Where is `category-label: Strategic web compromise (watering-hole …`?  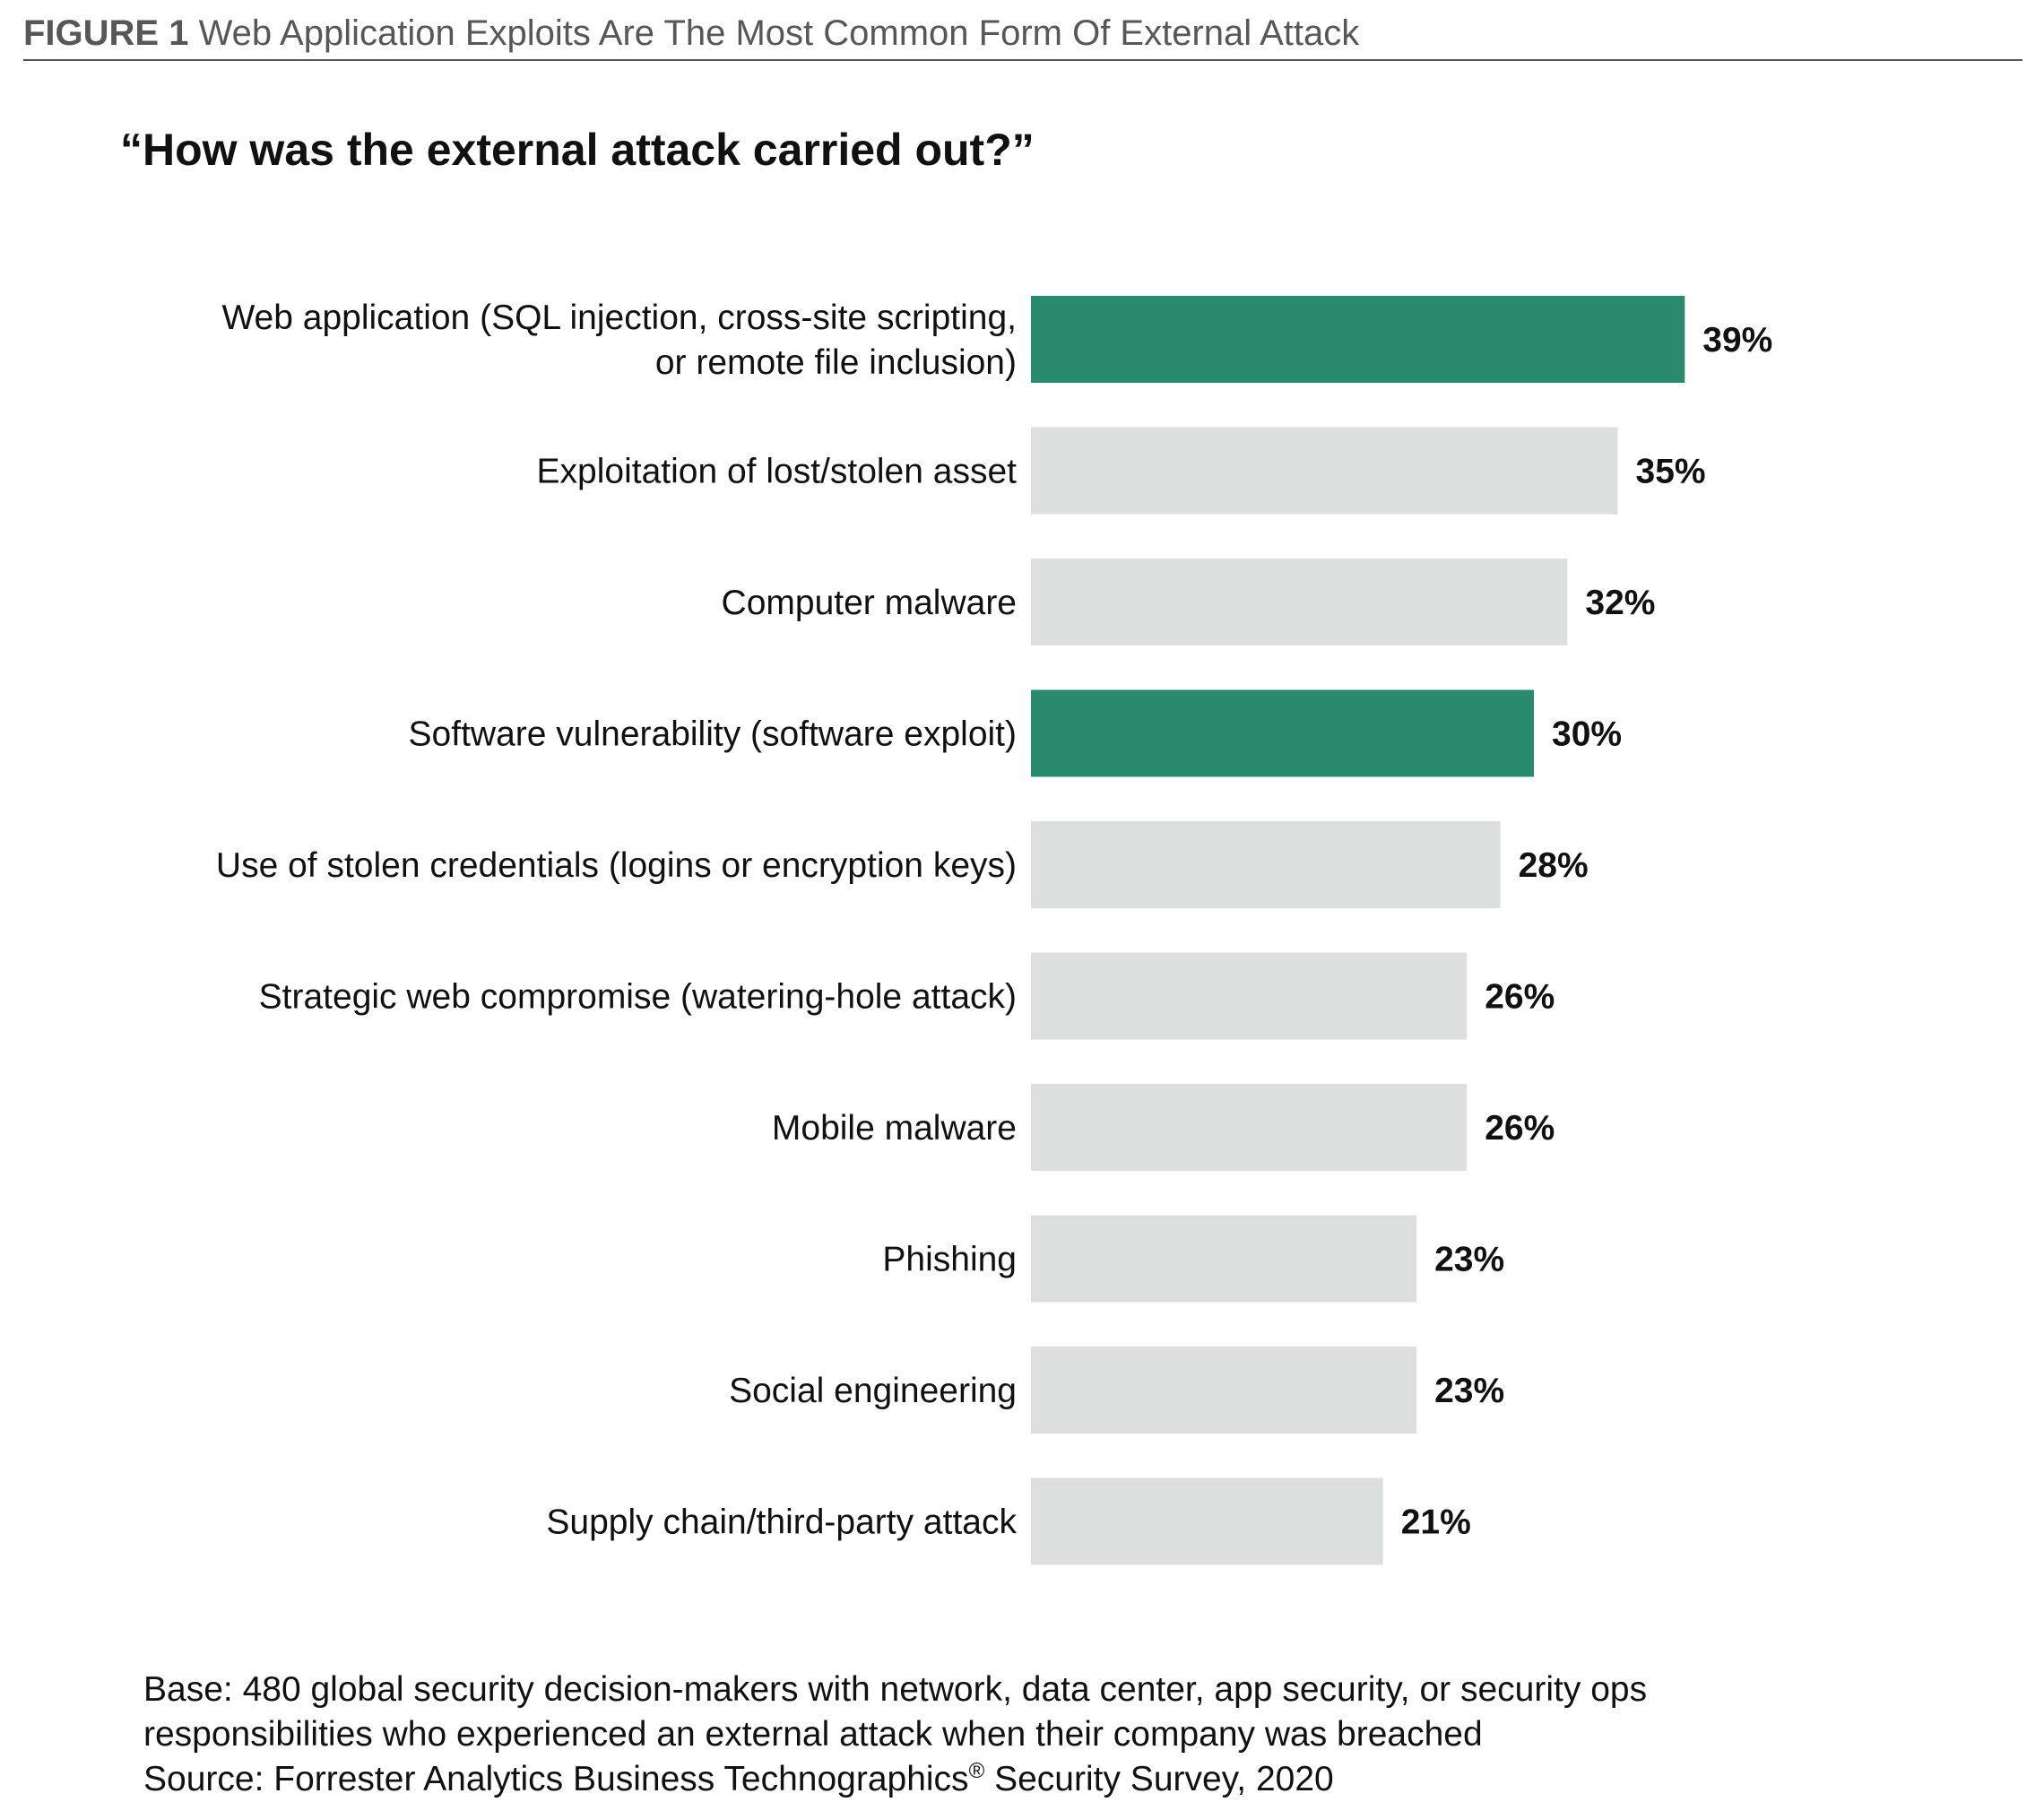
category-label: Strategic web compromise (watering-hole … is located at coordinates (638, 997).